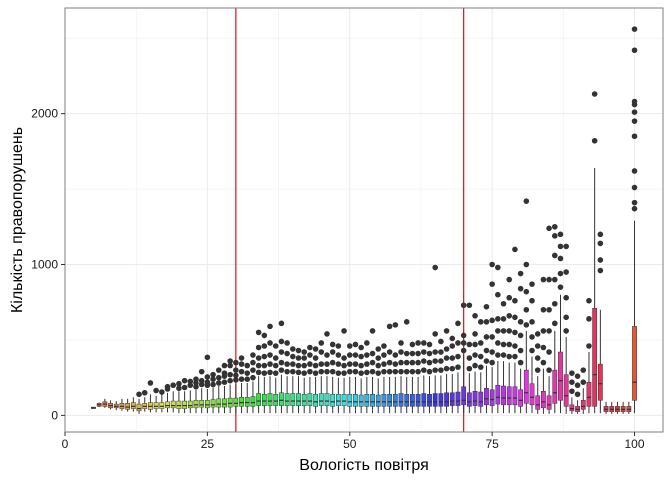 The image size is (672, 480). Describe the element at coordinates (44, 114) in the screenshot. I see `y-tick-label: 2000` at that location.